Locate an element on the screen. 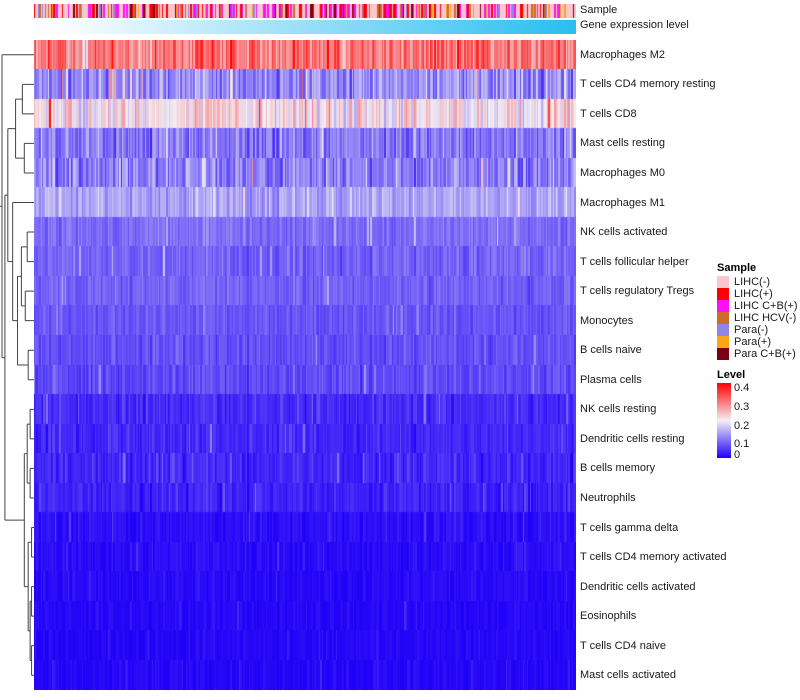 The width and height of the screenshot is (800, 700). level-tick-label: 0.4 is located at coordinates (742, 388).